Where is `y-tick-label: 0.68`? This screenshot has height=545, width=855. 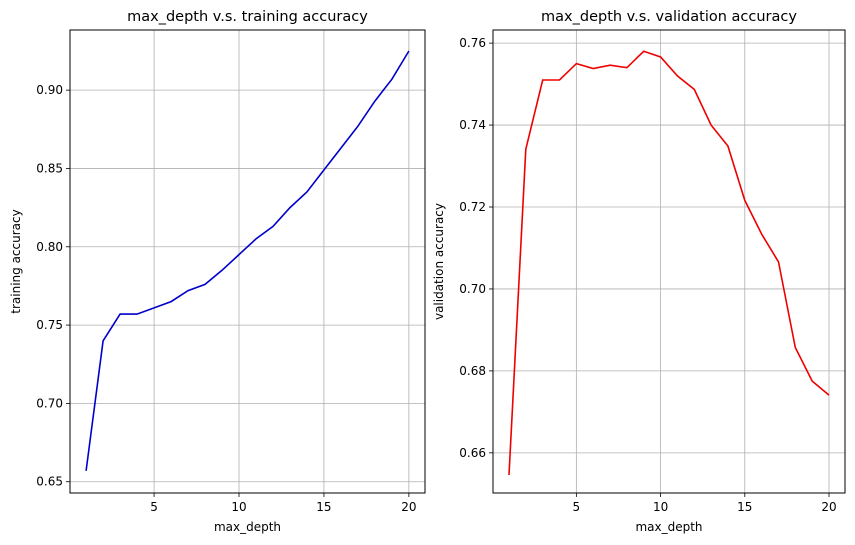
y-tick-label: 0.68 is located at coordinates (472, 371).